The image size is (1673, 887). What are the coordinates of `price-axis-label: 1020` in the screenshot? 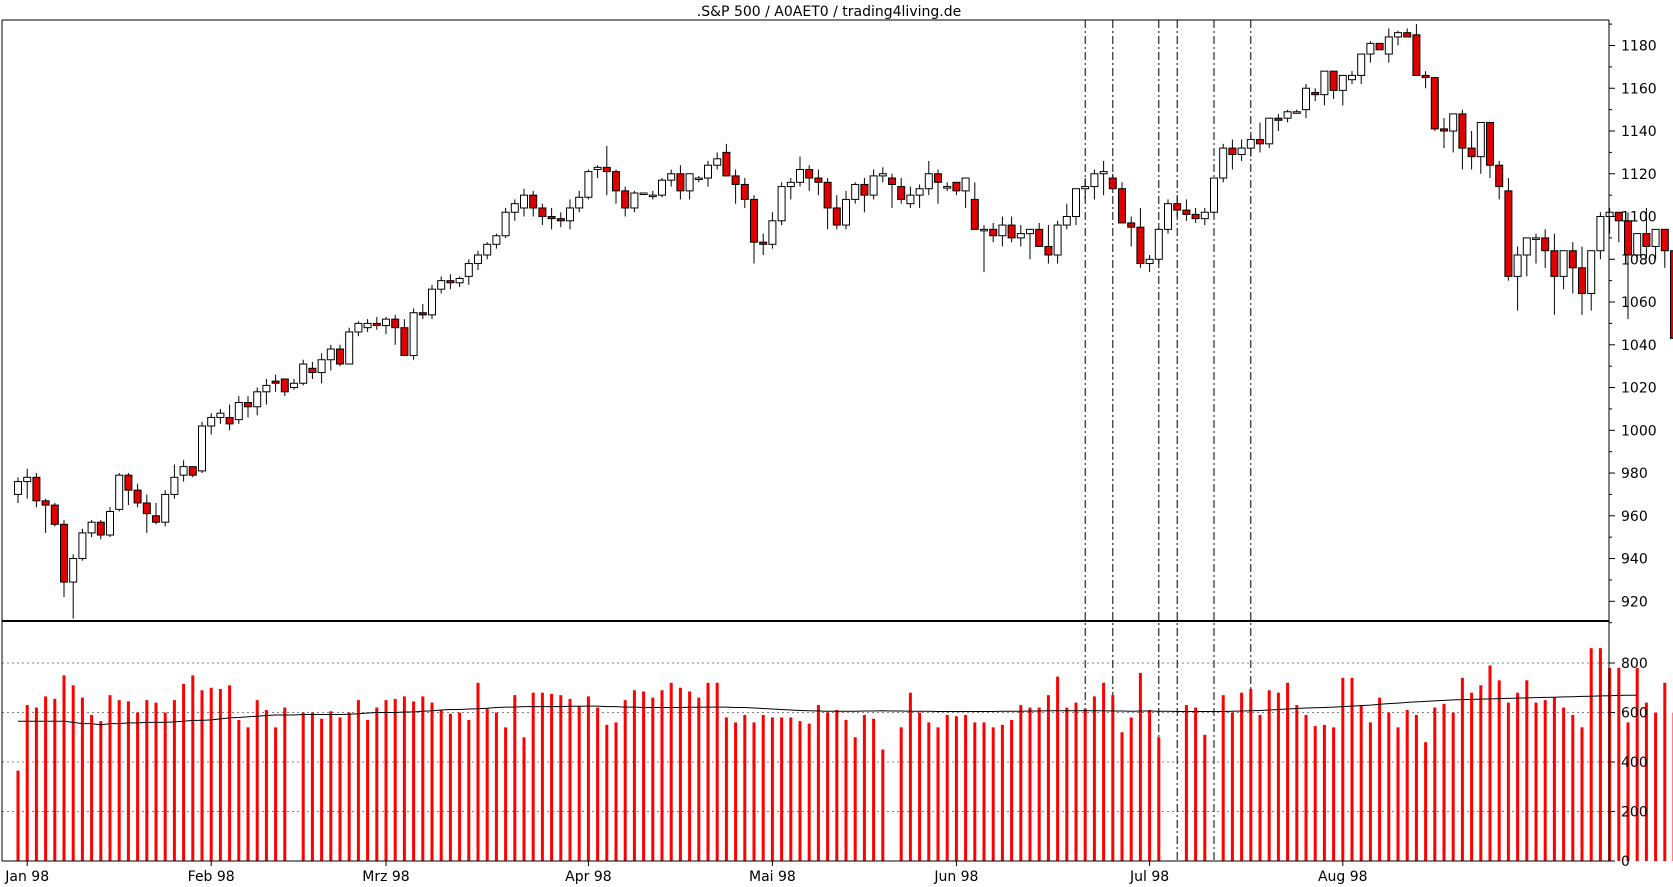 It's located at (1639, 389).